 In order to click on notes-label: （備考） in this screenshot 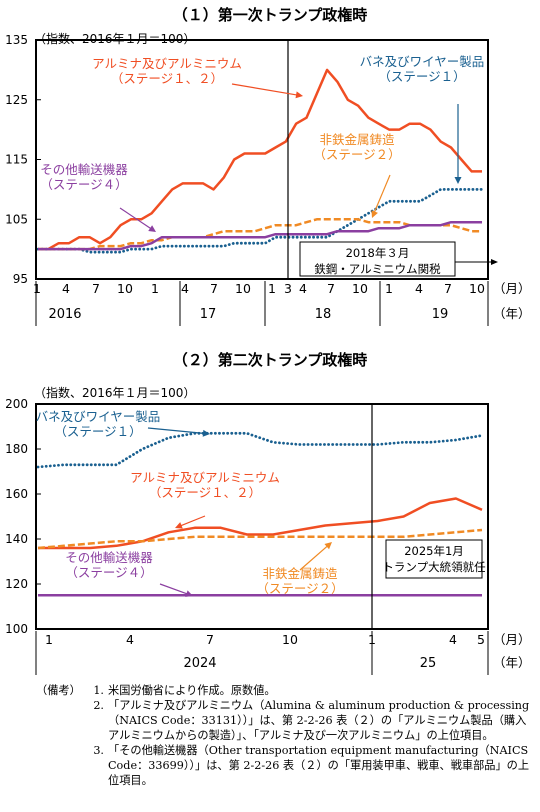, I will do `click(58, 690)`.